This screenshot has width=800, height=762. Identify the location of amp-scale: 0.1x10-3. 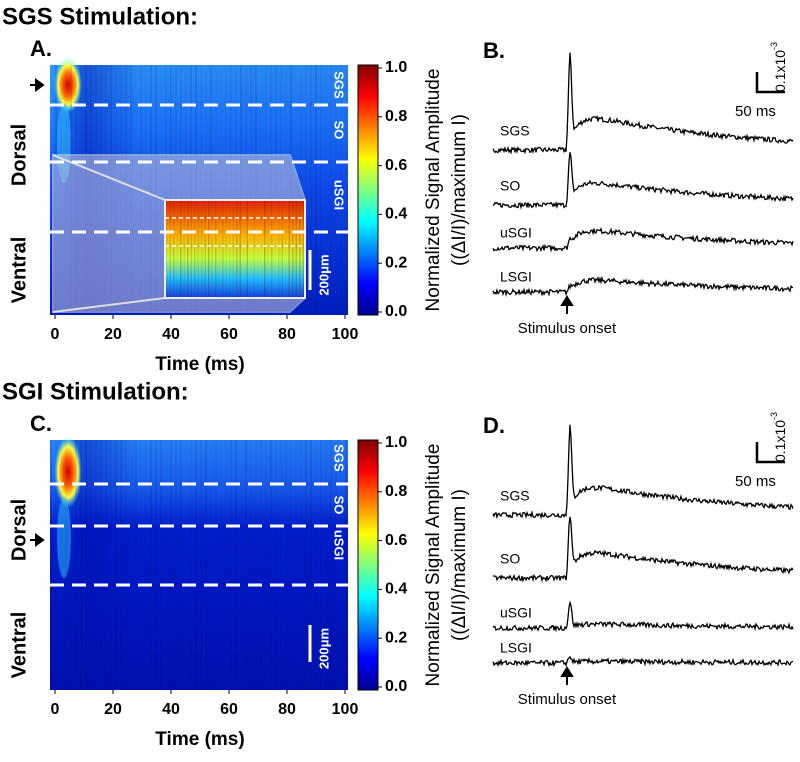
(778, 67).